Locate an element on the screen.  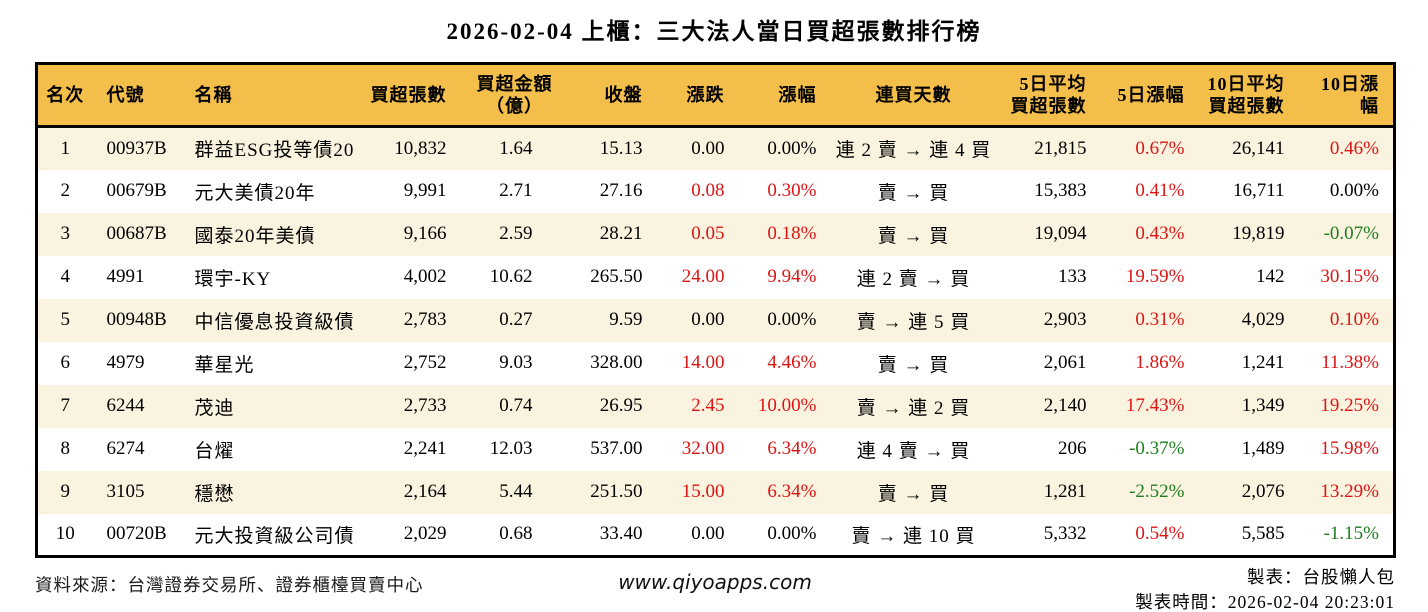
col-header-close: 收盤 is located at coordinates (611, 95).